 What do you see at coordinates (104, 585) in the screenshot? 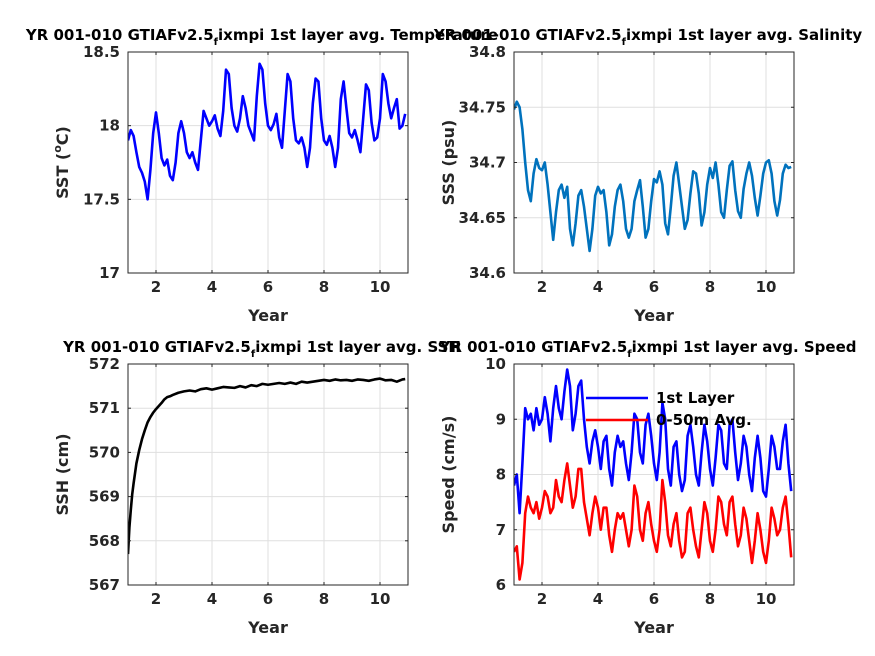
I see `y-tick-label: 567` at bounding box center [104, 585].